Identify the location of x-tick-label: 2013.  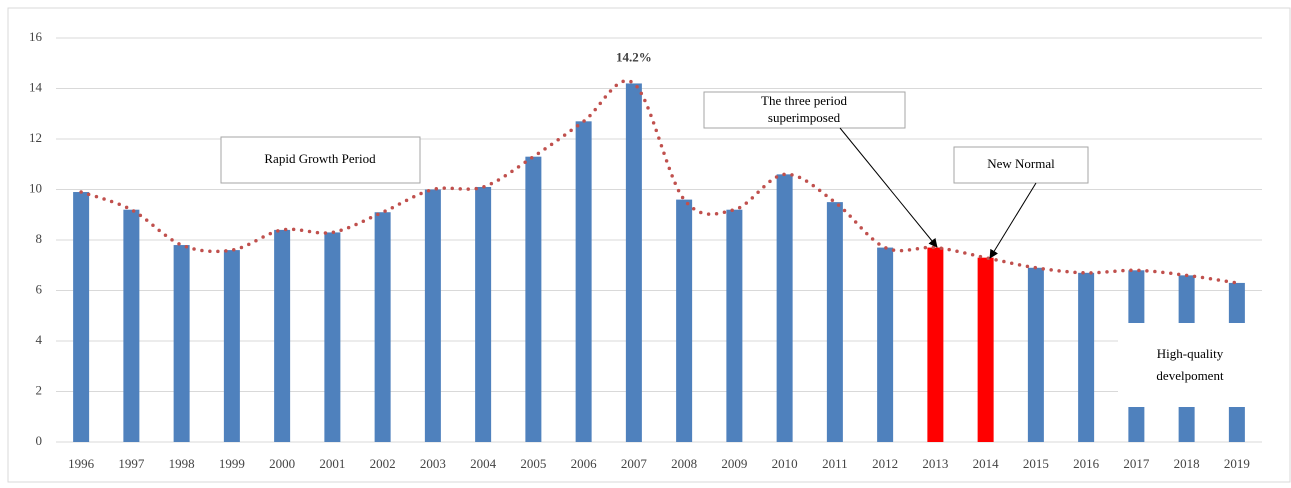
(935, 463).